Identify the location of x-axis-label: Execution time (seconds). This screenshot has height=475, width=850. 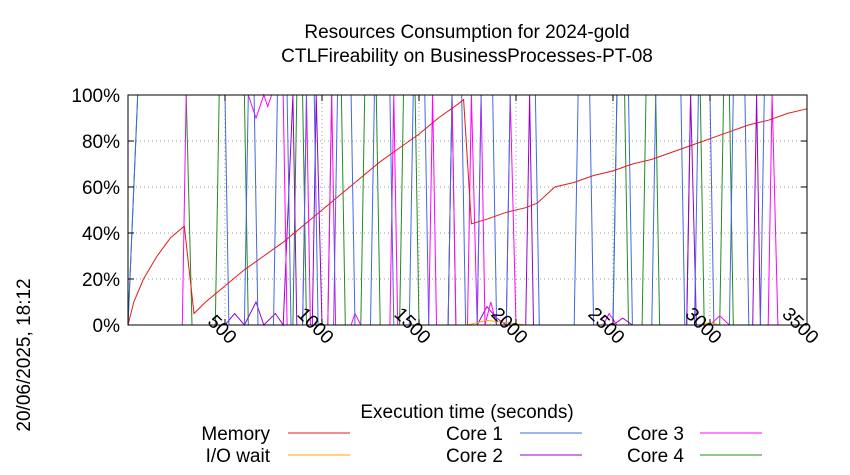
(466, 412).